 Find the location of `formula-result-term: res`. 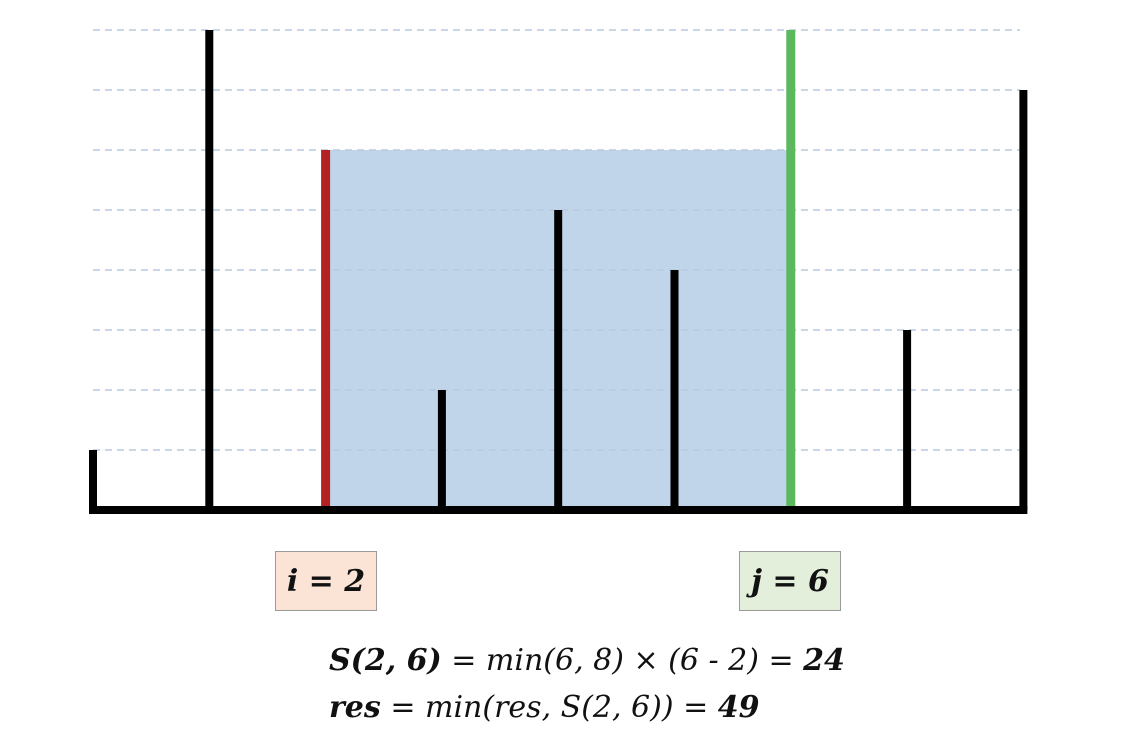

formula-result-term: res is located at coordinates (355, 707).